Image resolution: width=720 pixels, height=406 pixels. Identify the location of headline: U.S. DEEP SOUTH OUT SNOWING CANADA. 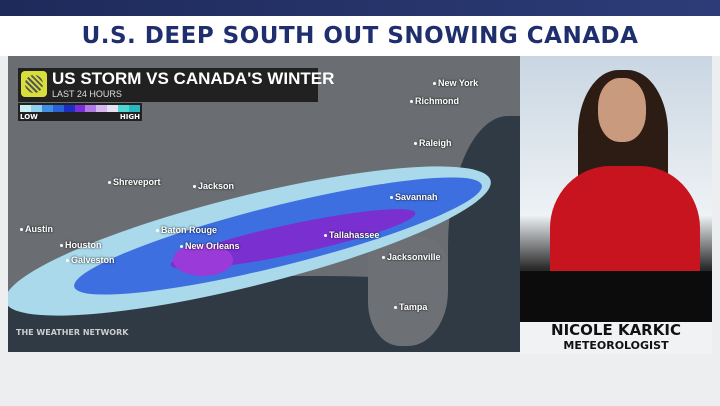
(360, 36).